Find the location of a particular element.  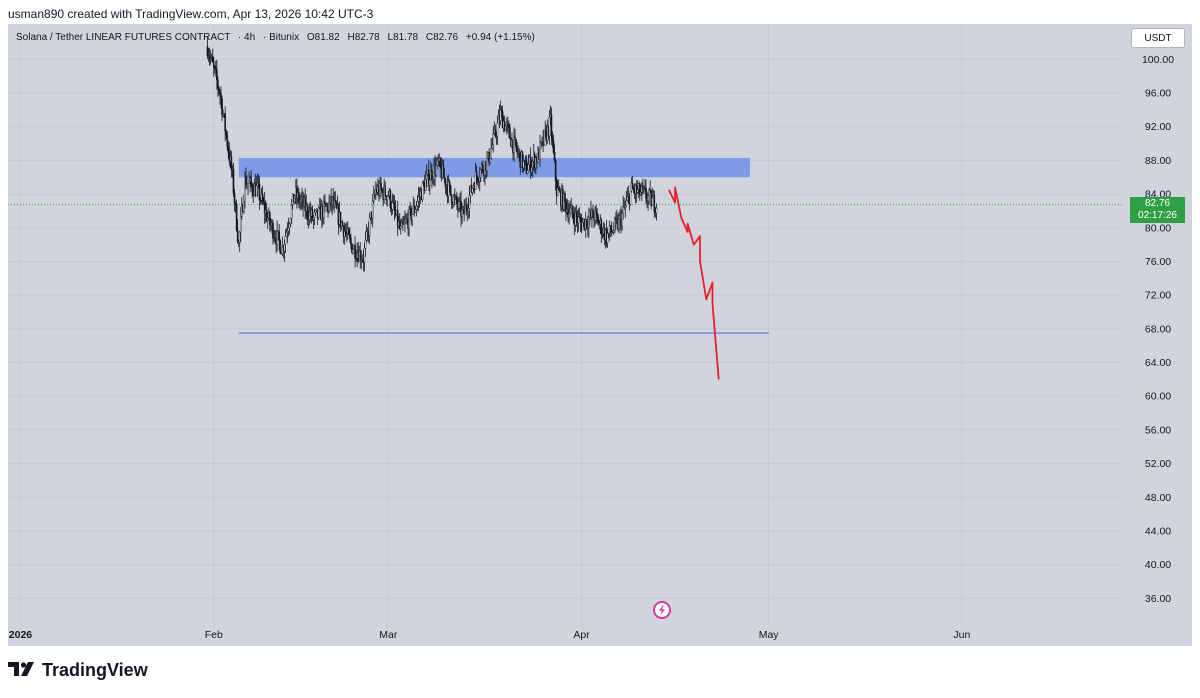

exchange-label: Bitunix is located at coordinates (284, 37).